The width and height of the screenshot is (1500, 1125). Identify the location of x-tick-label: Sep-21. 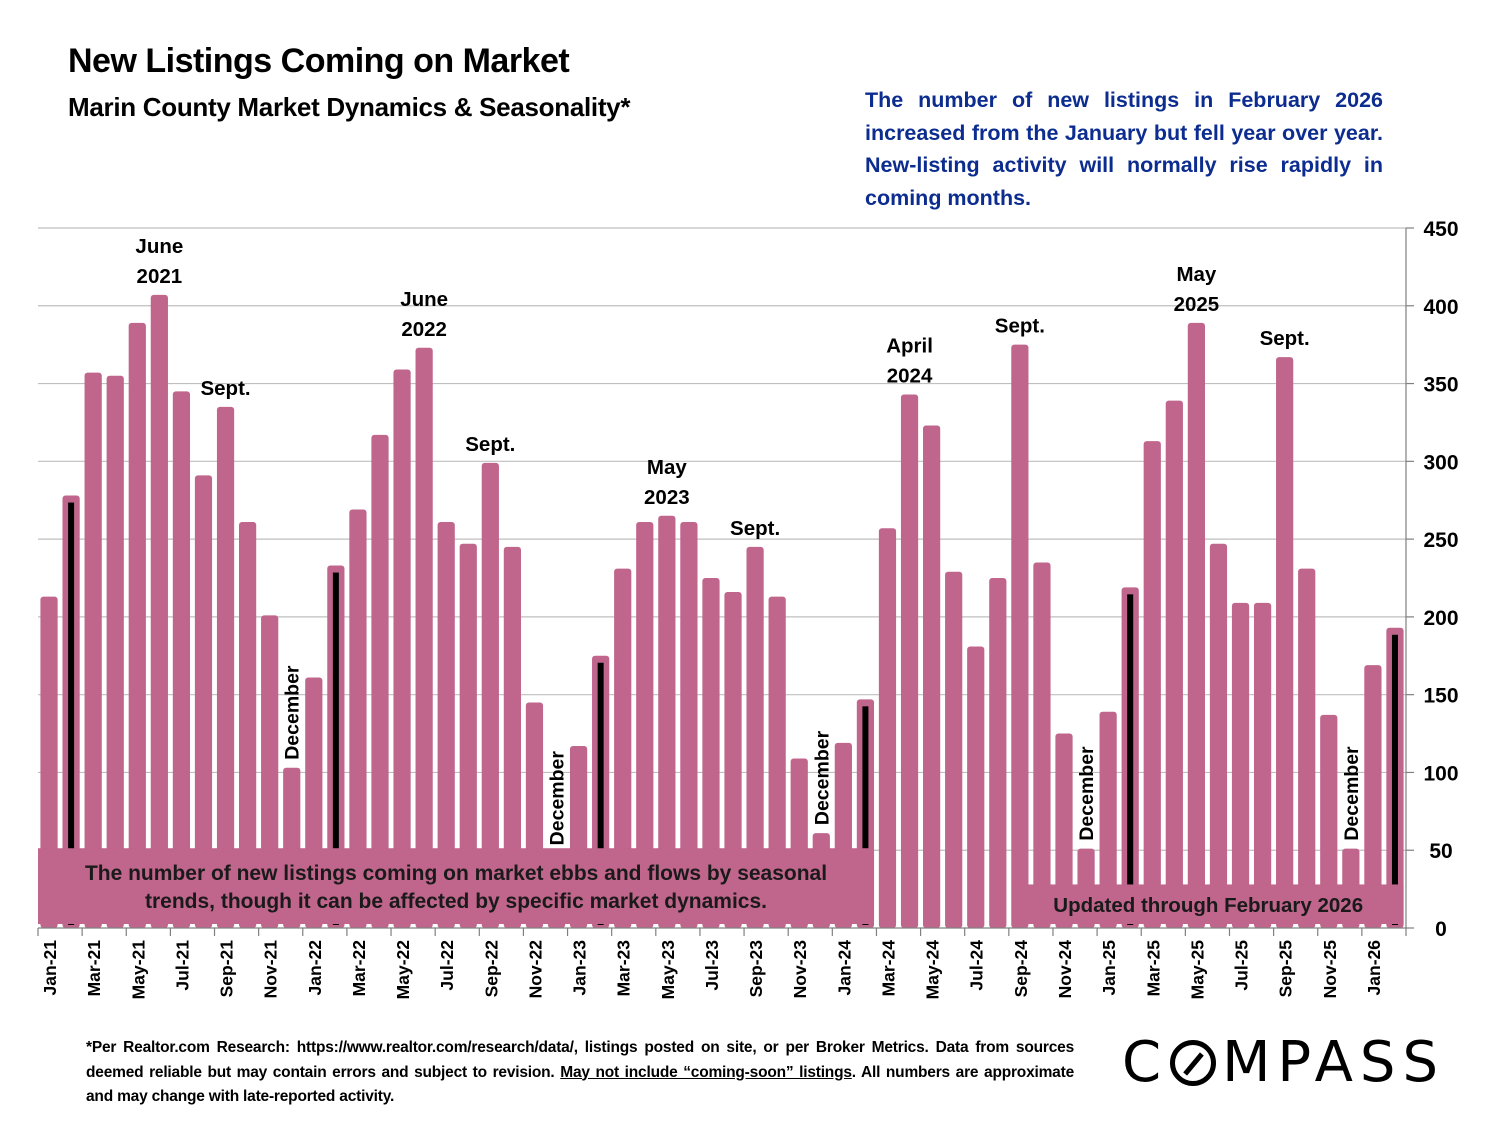
(227, 969).